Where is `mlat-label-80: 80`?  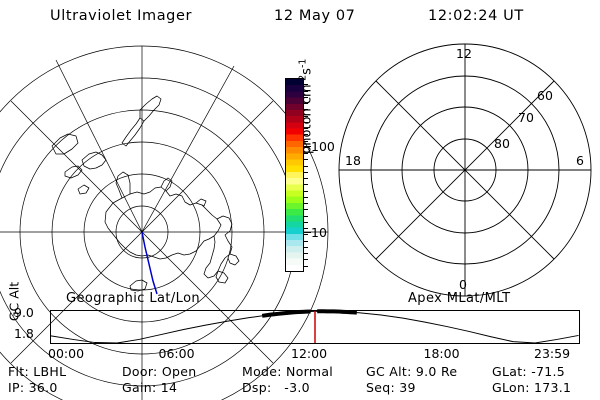
mlat-label-80: 80 is located at coordinates (502, 143).